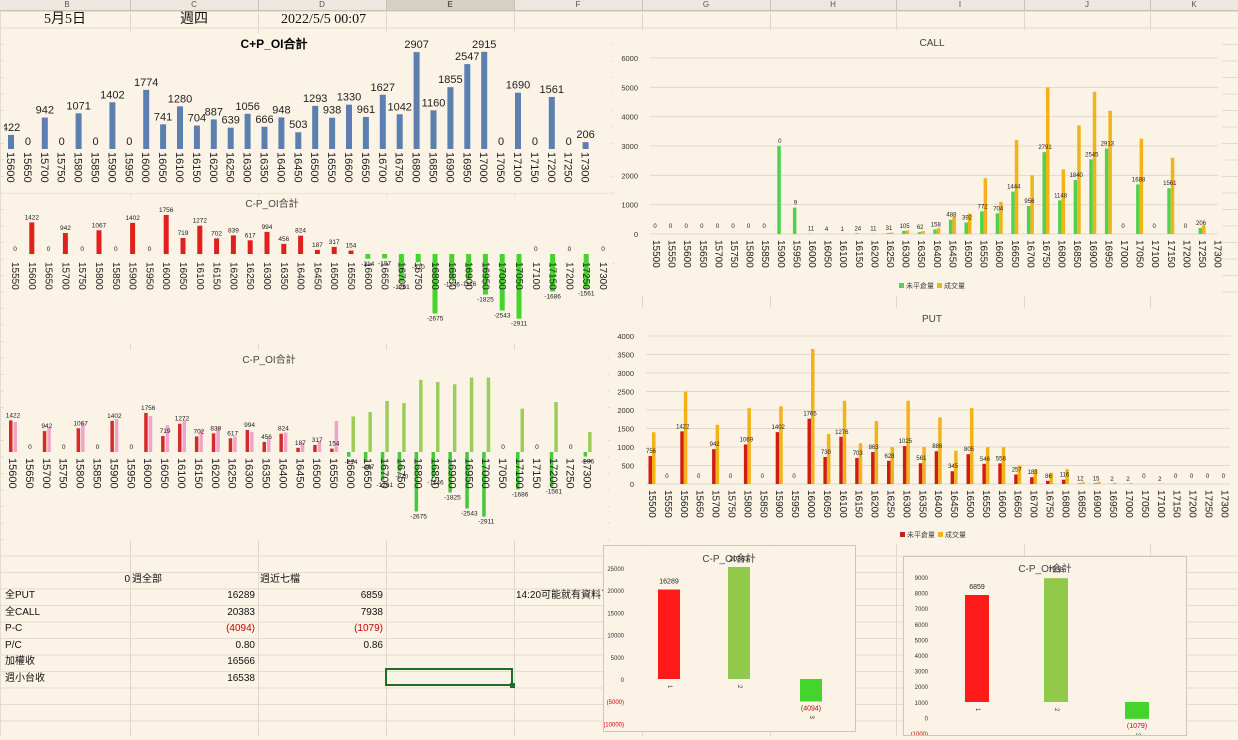  Describe the element at coordinates (578, 5) in the screenshot. I see `column-header-f: F` at that location.